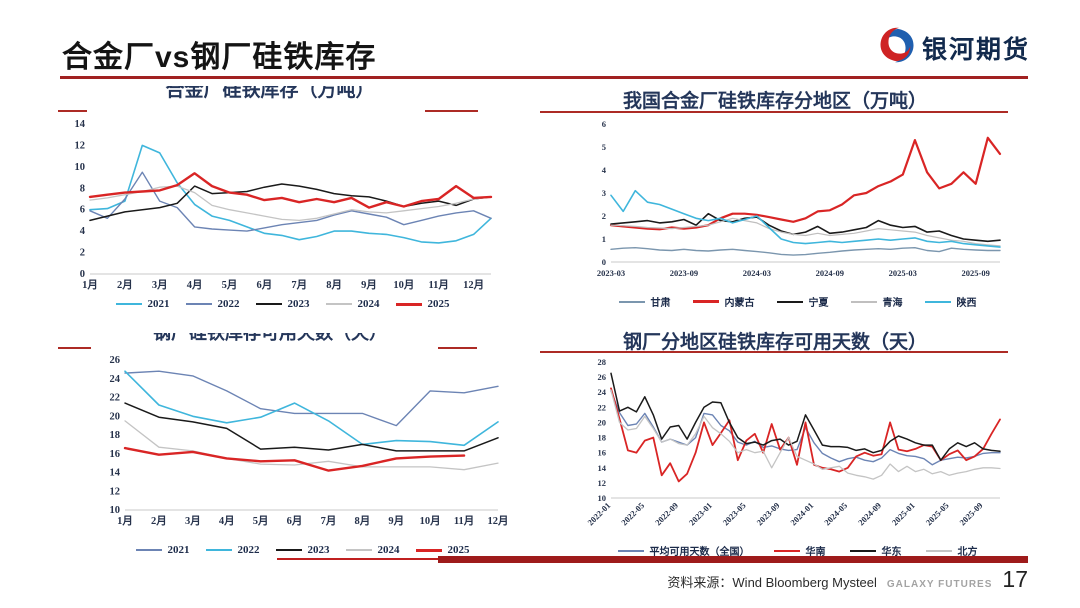  I want to click on x-axis-tick: 2024-05, so click(835, 513).